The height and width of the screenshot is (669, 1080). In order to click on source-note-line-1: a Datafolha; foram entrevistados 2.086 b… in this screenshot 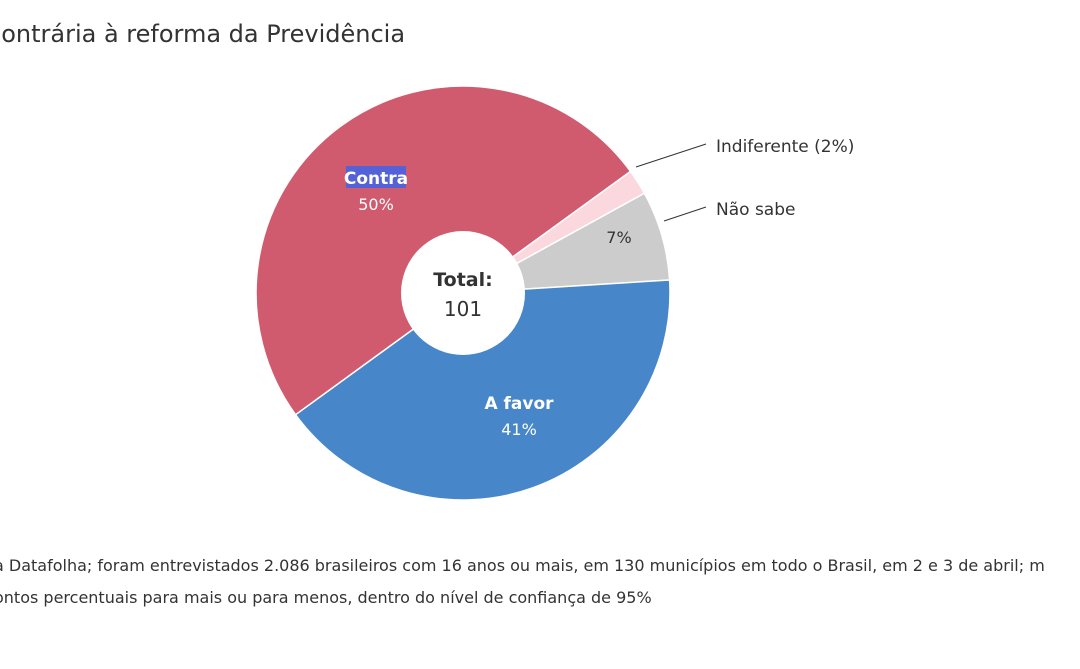, I will do `click(522, 565)`.